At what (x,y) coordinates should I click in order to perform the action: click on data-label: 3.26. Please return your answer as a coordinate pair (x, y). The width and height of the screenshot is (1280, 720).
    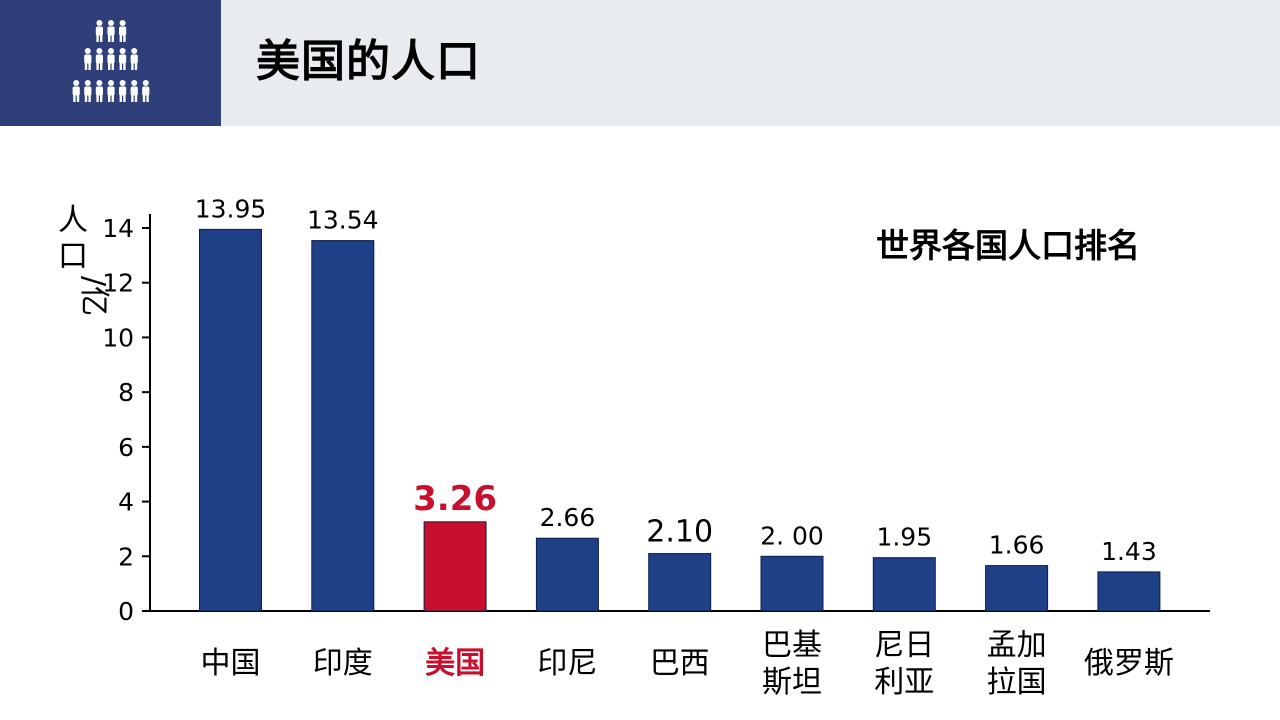
    Looking at the image, I should click on (455, 499).